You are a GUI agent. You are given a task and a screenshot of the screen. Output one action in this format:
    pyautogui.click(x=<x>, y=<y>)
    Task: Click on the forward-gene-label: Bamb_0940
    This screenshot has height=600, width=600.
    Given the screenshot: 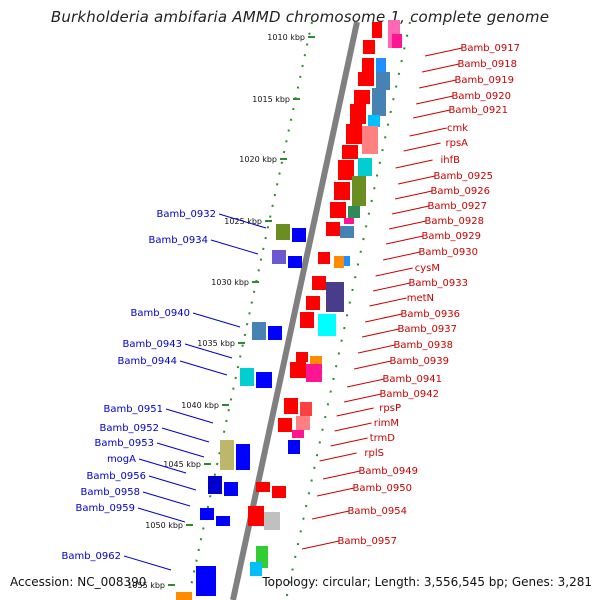 What is the action you would take?
    pyautogui.click(x=160, y=313)
    